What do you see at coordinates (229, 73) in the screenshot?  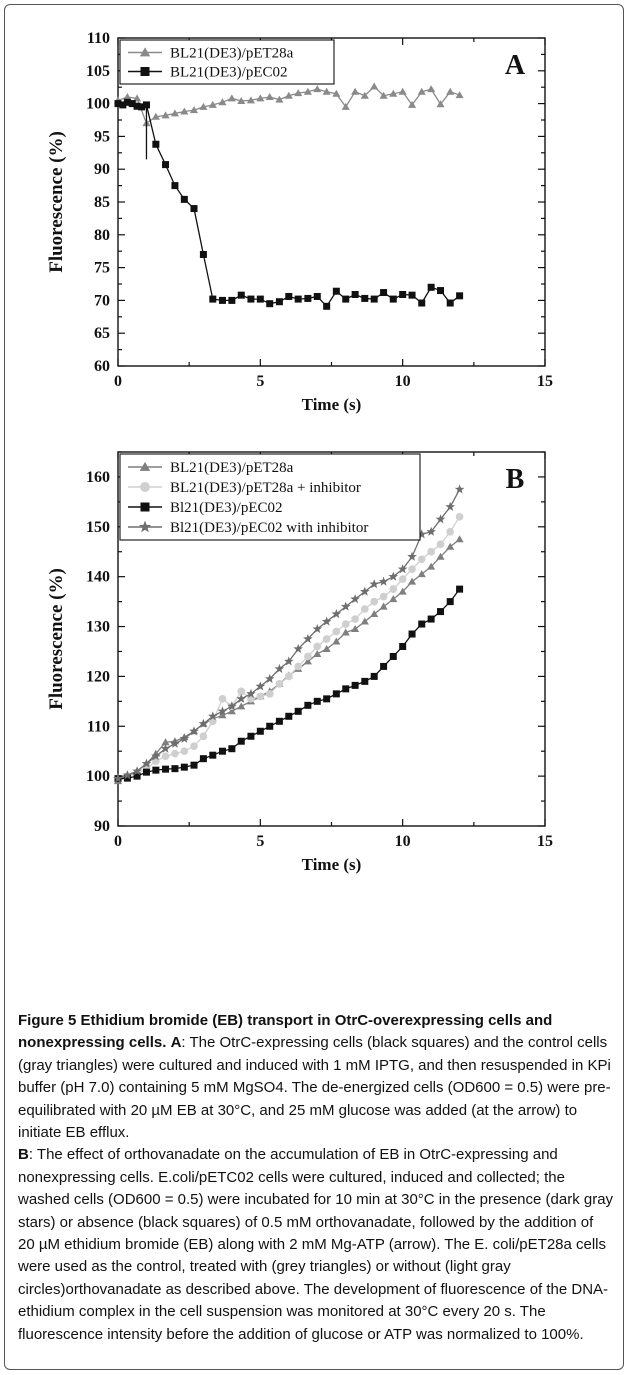 I see `legend-label: BL21(DE3)/pEC02` at bounding box center [229, 73].